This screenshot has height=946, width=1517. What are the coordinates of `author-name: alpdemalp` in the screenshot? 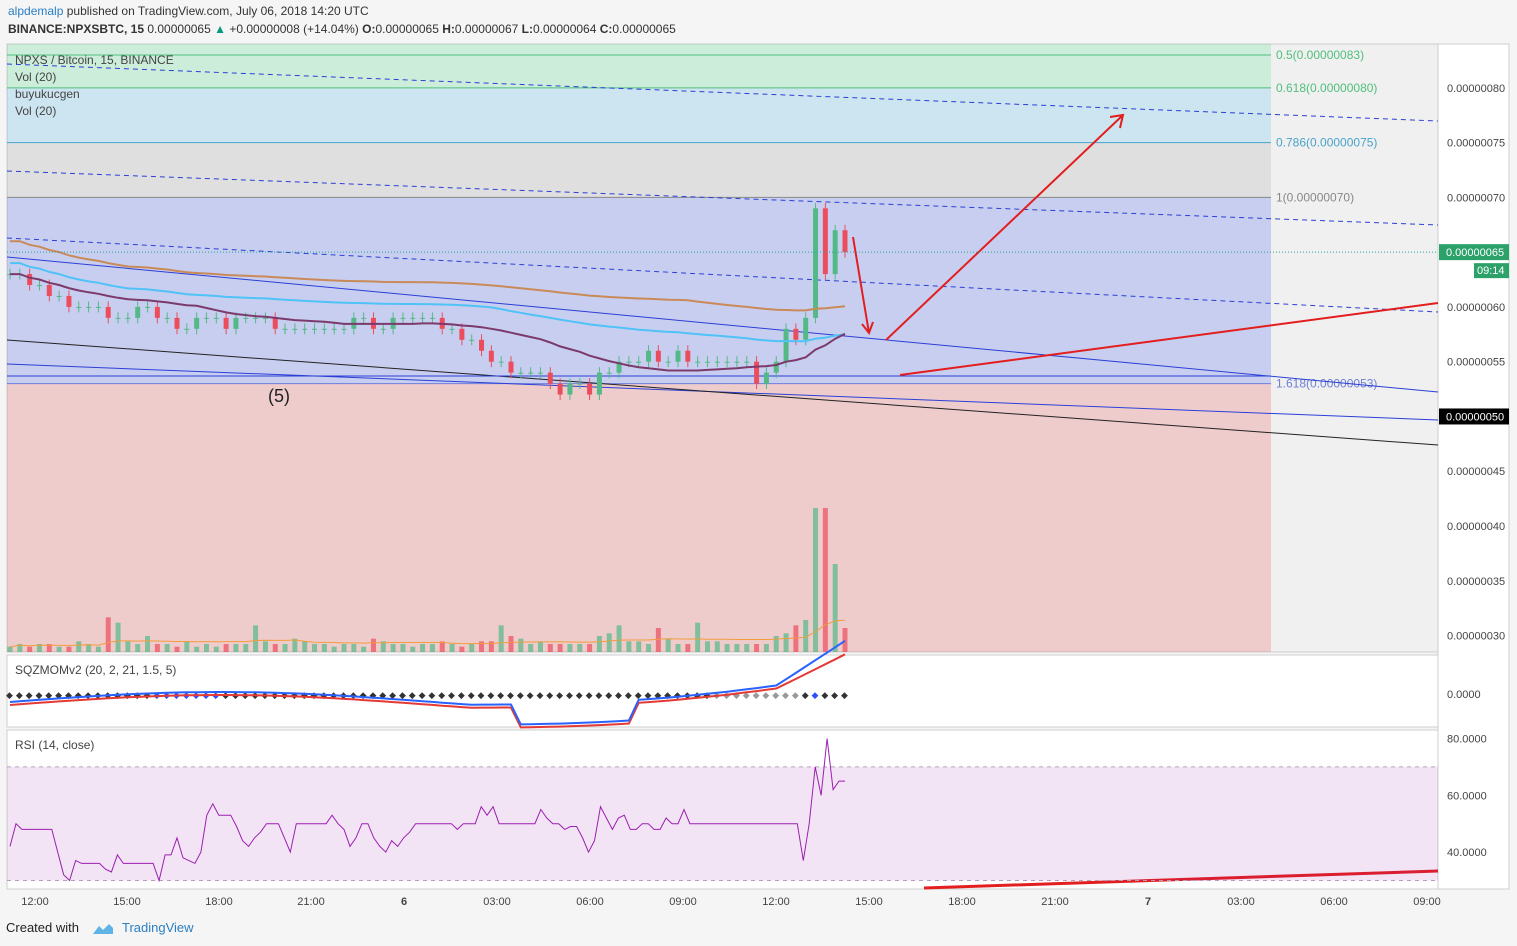 It's located at (36, 11).